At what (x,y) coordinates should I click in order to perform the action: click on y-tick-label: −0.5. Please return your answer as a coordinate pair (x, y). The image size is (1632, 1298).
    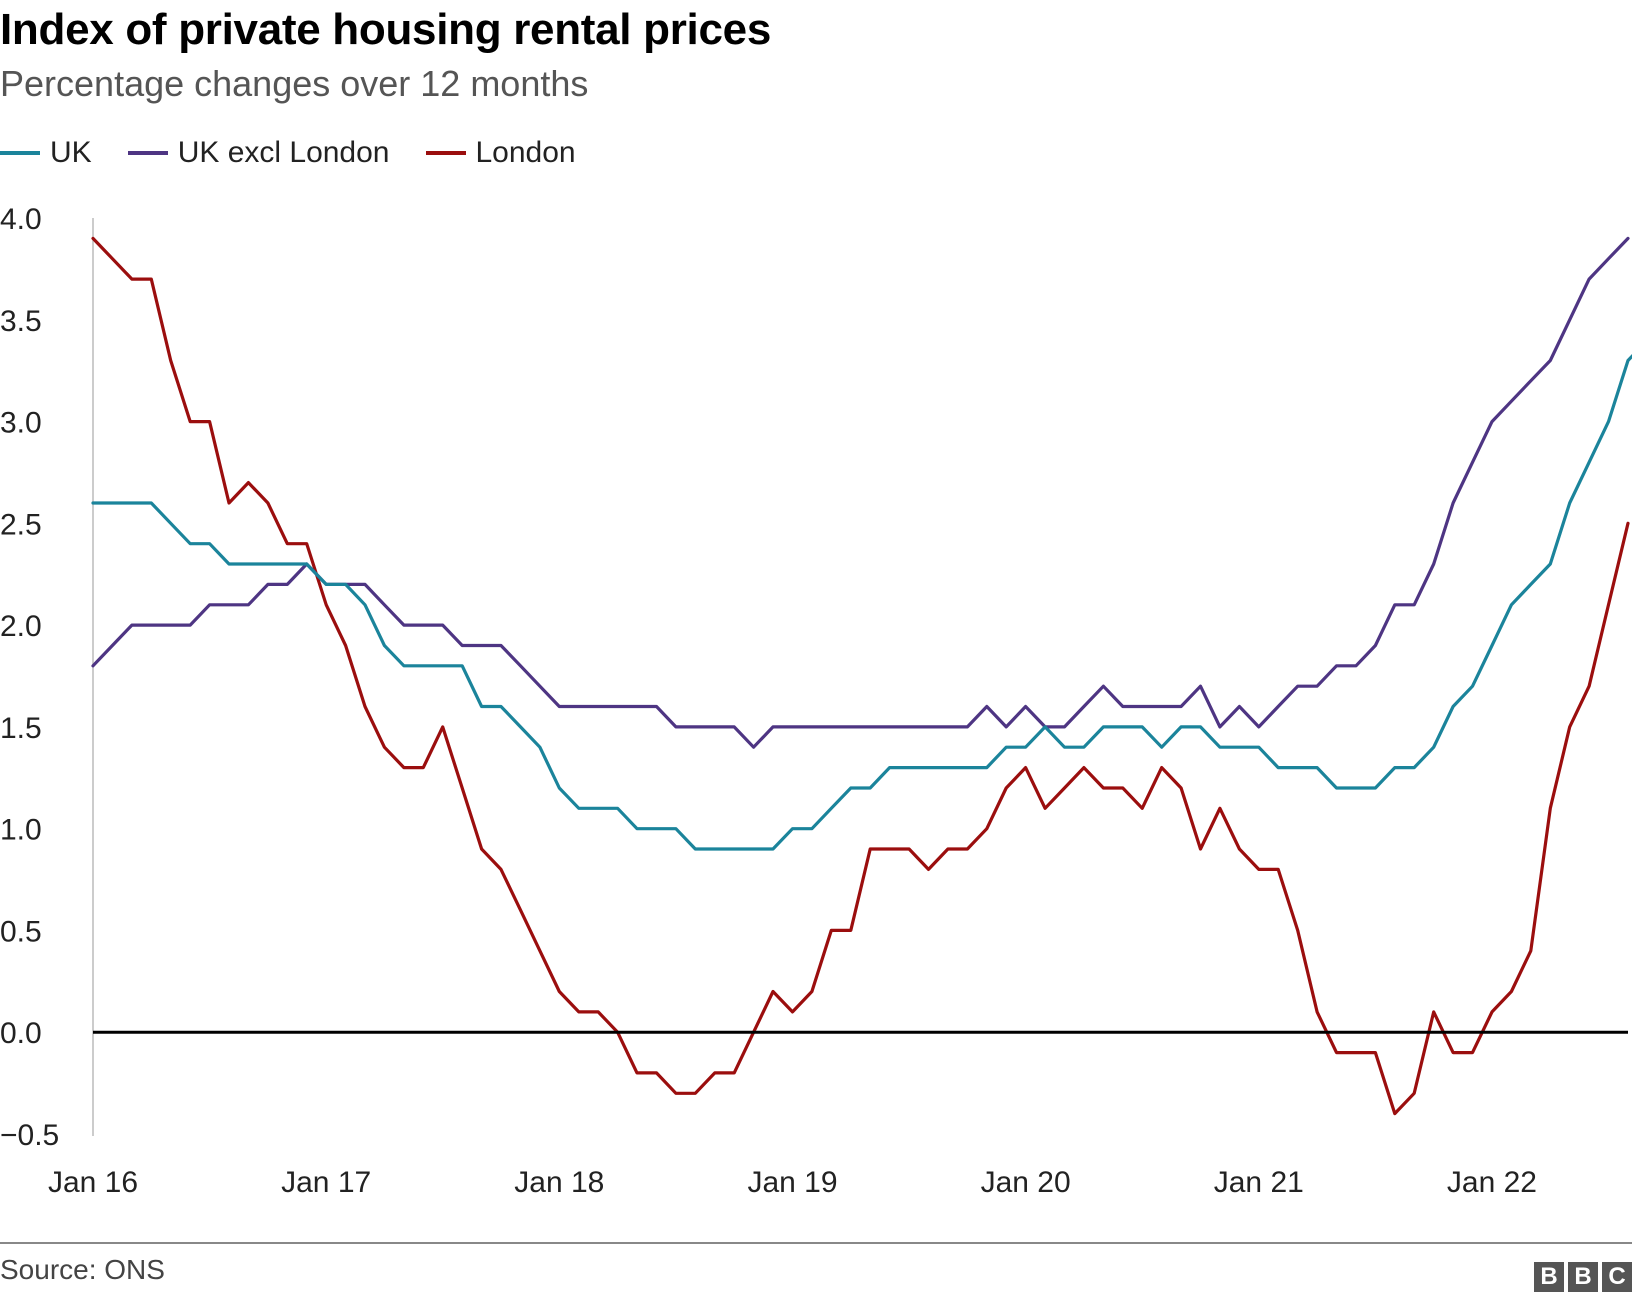
    Looking at the image, I should click on (29, 1135).